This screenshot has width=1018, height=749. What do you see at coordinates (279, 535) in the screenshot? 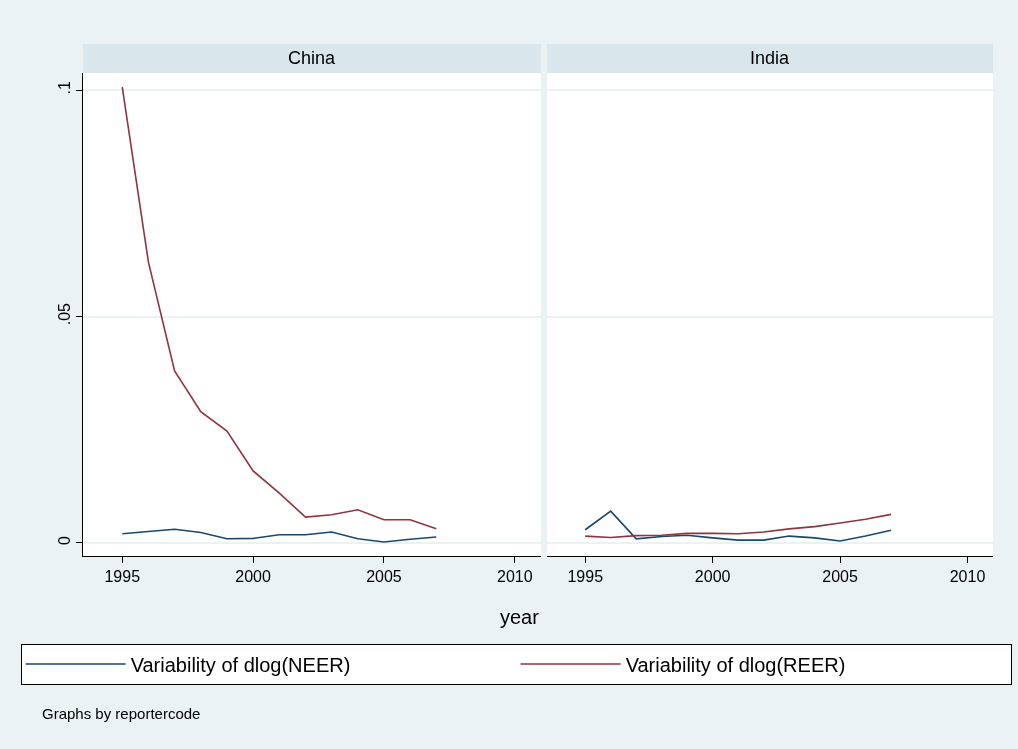
I see `line-series` at bounding box center [279, 535].